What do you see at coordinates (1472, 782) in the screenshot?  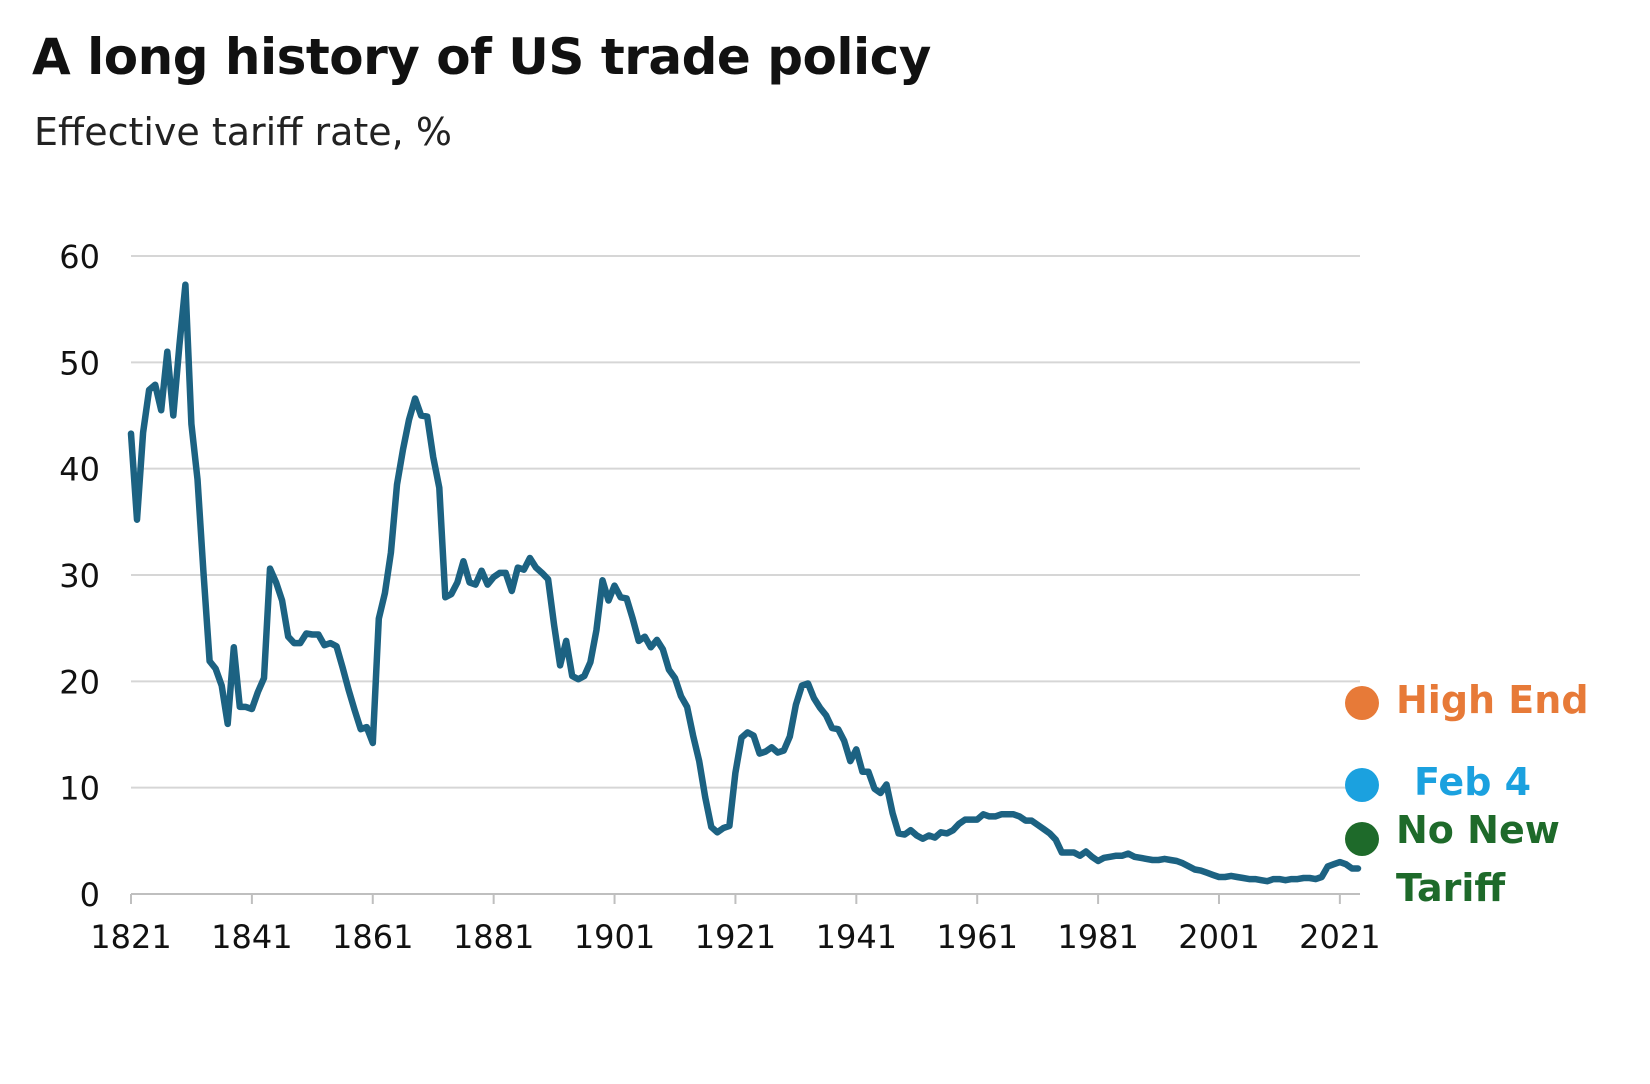 I see `legend-label-feb4: Feb 4` at bounding box center [1472, 782].